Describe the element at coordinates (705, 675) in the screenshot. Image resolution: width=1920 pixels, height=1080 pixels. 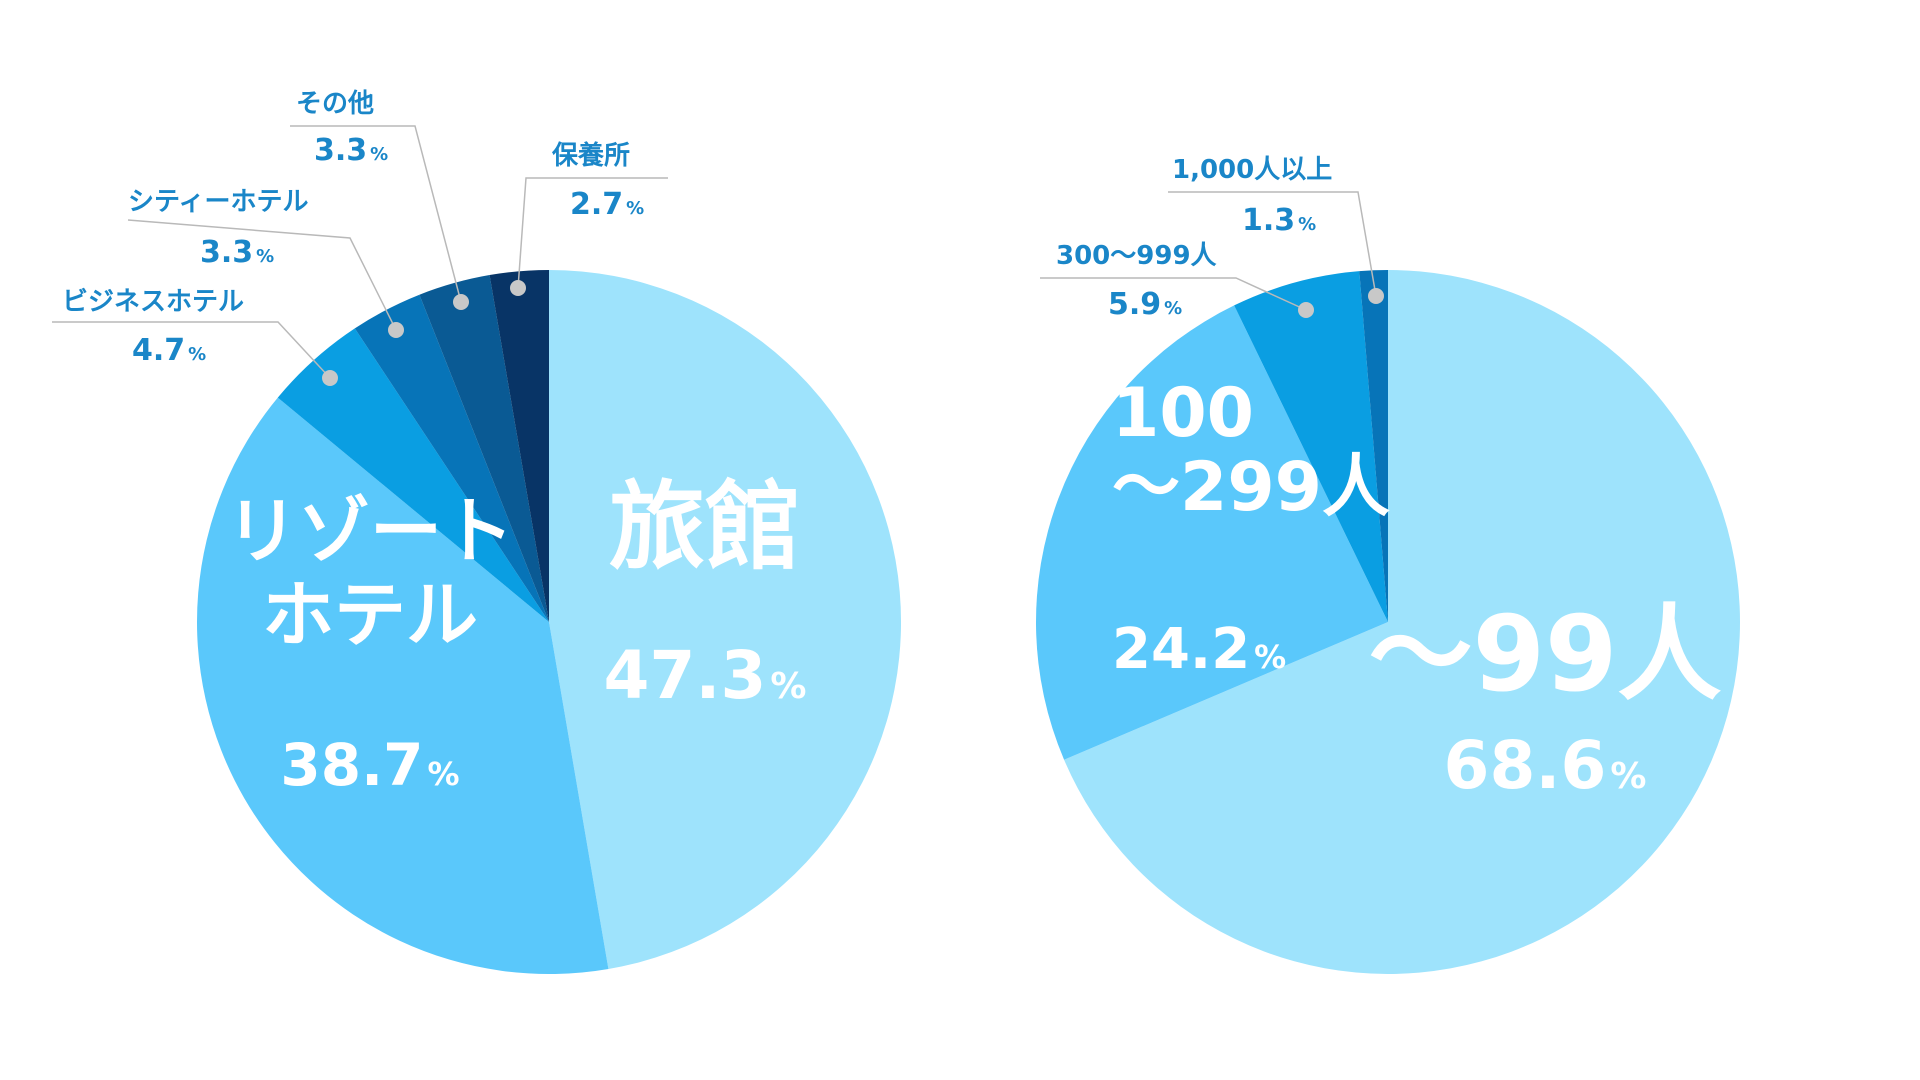
I see `slice-value-label: 47.3%` at that location.